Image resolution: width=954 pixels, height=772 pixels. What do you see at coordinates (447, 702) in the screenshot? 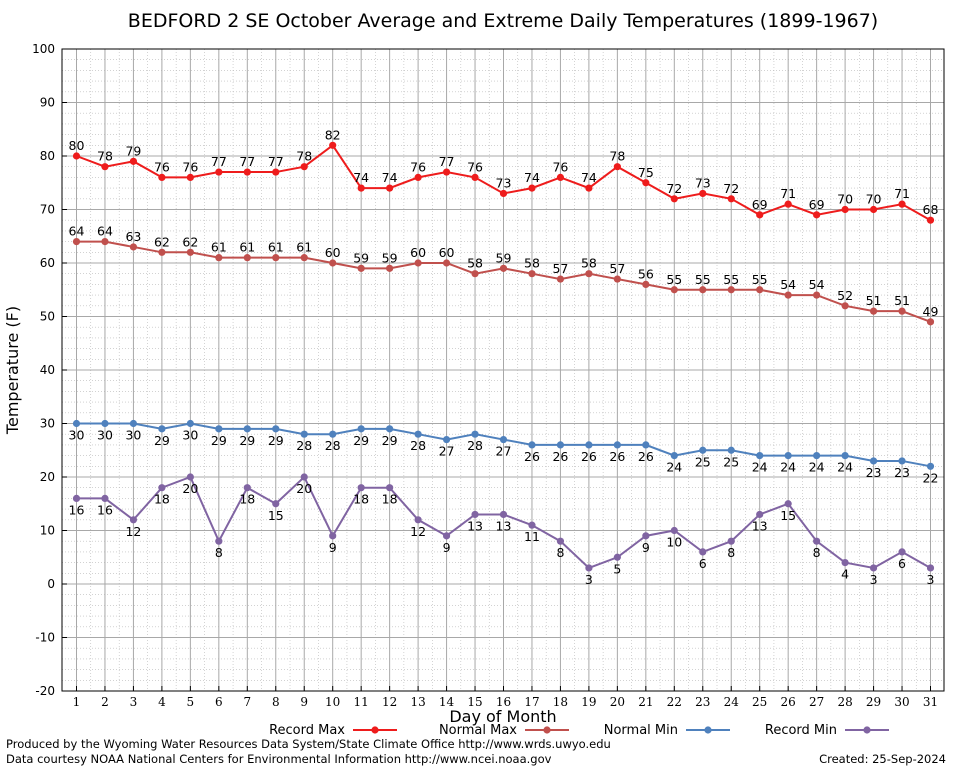
I see `x-tick-label: 14` at bounding box center [447, 702].